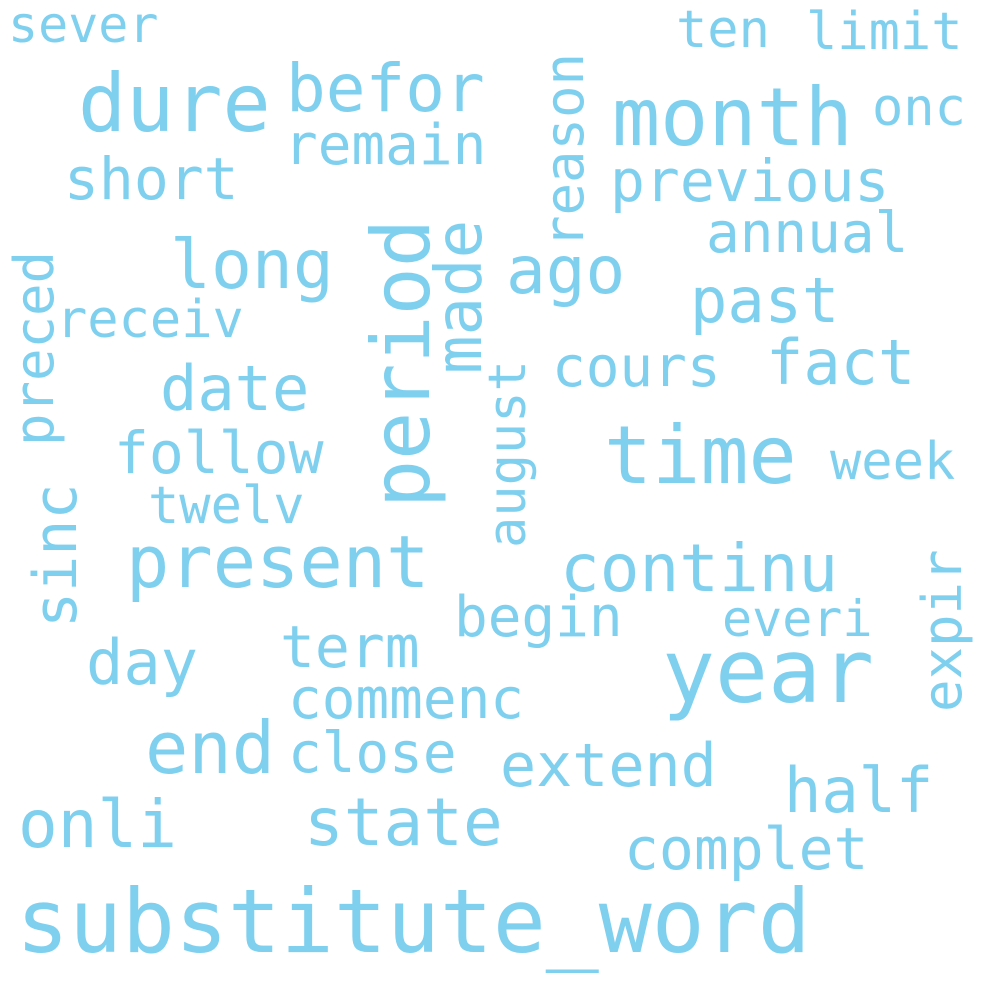 This screenshot has width=1000, height=1000. I want to click on word-sinc: sinc, so click(56, 556).